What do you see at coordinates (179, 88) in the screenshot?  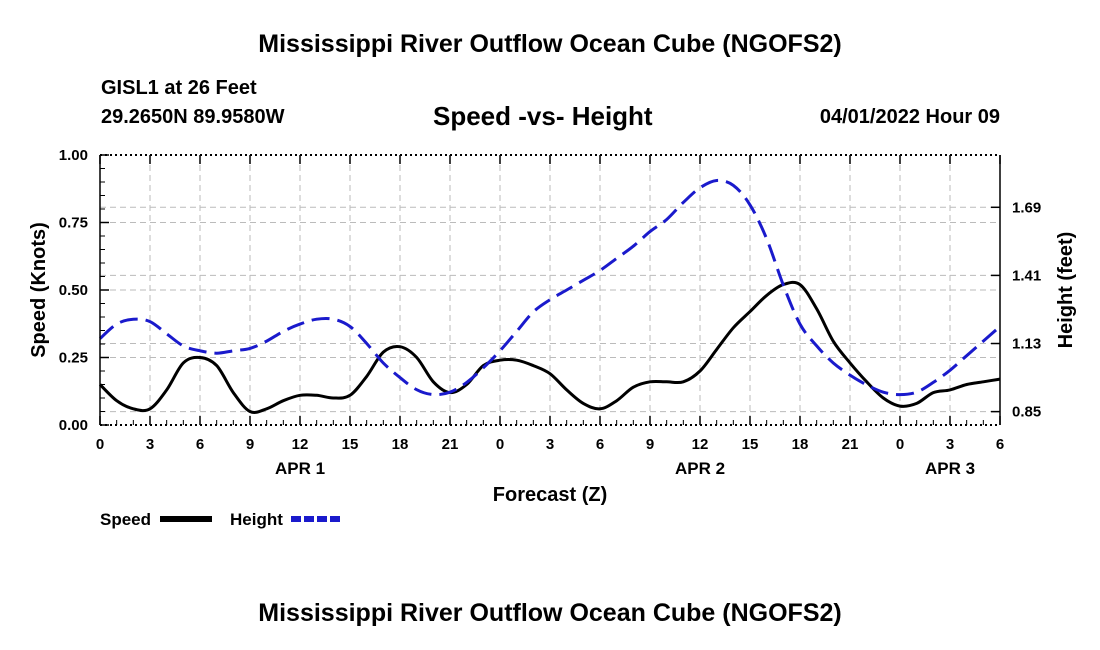 I see `station-label: GISL1 at 26 Feet` at bounding box center [179, 88].